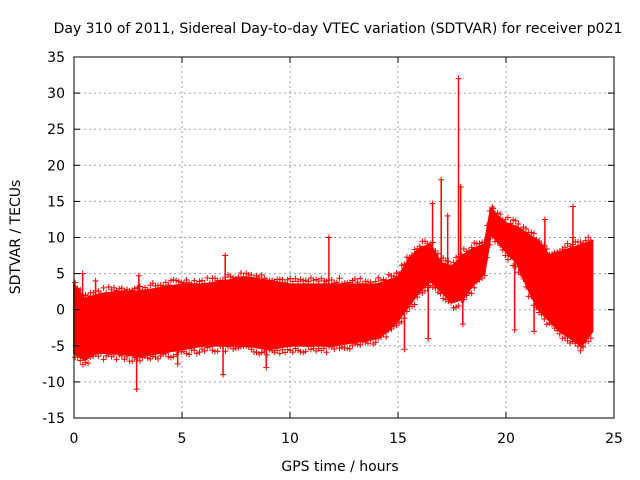 The image size is (640, 480). I want to click on y-tick-label: 0, so click(60, 311).